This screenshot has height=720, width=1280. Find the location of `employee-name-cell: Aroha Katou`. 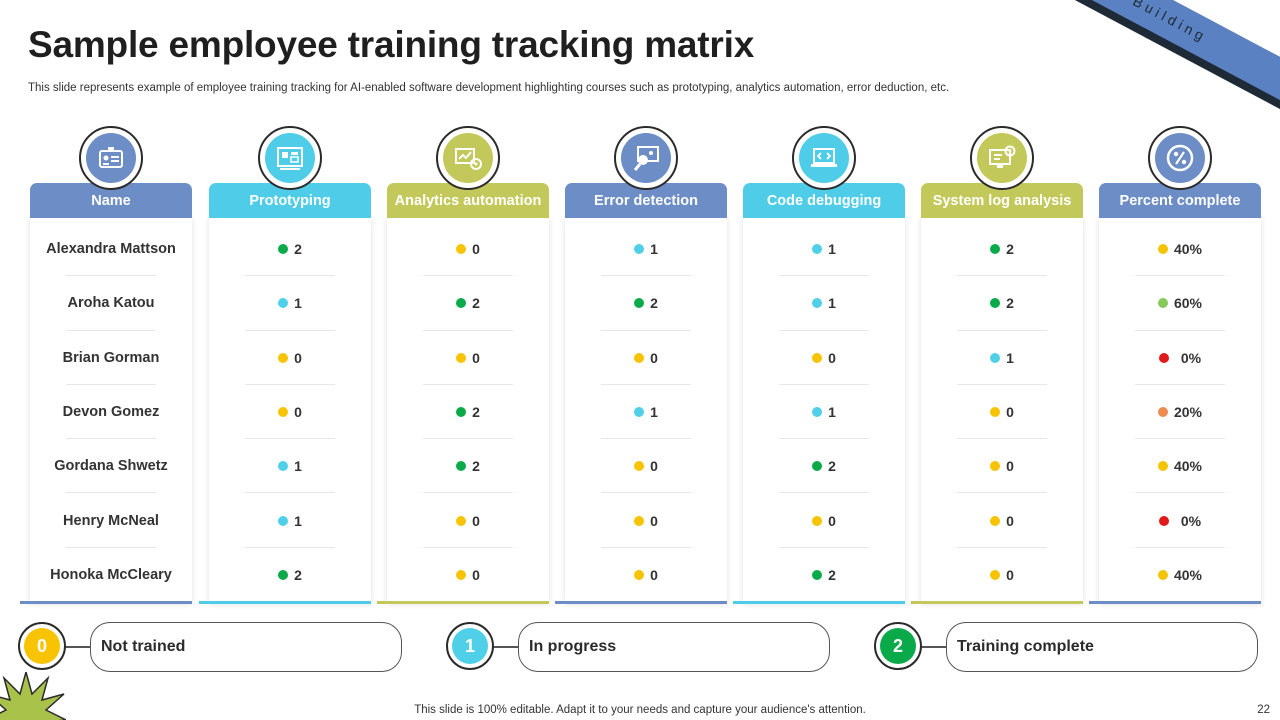

employee-name-cell: Aroha Katou is located at coordinates (111, 303).